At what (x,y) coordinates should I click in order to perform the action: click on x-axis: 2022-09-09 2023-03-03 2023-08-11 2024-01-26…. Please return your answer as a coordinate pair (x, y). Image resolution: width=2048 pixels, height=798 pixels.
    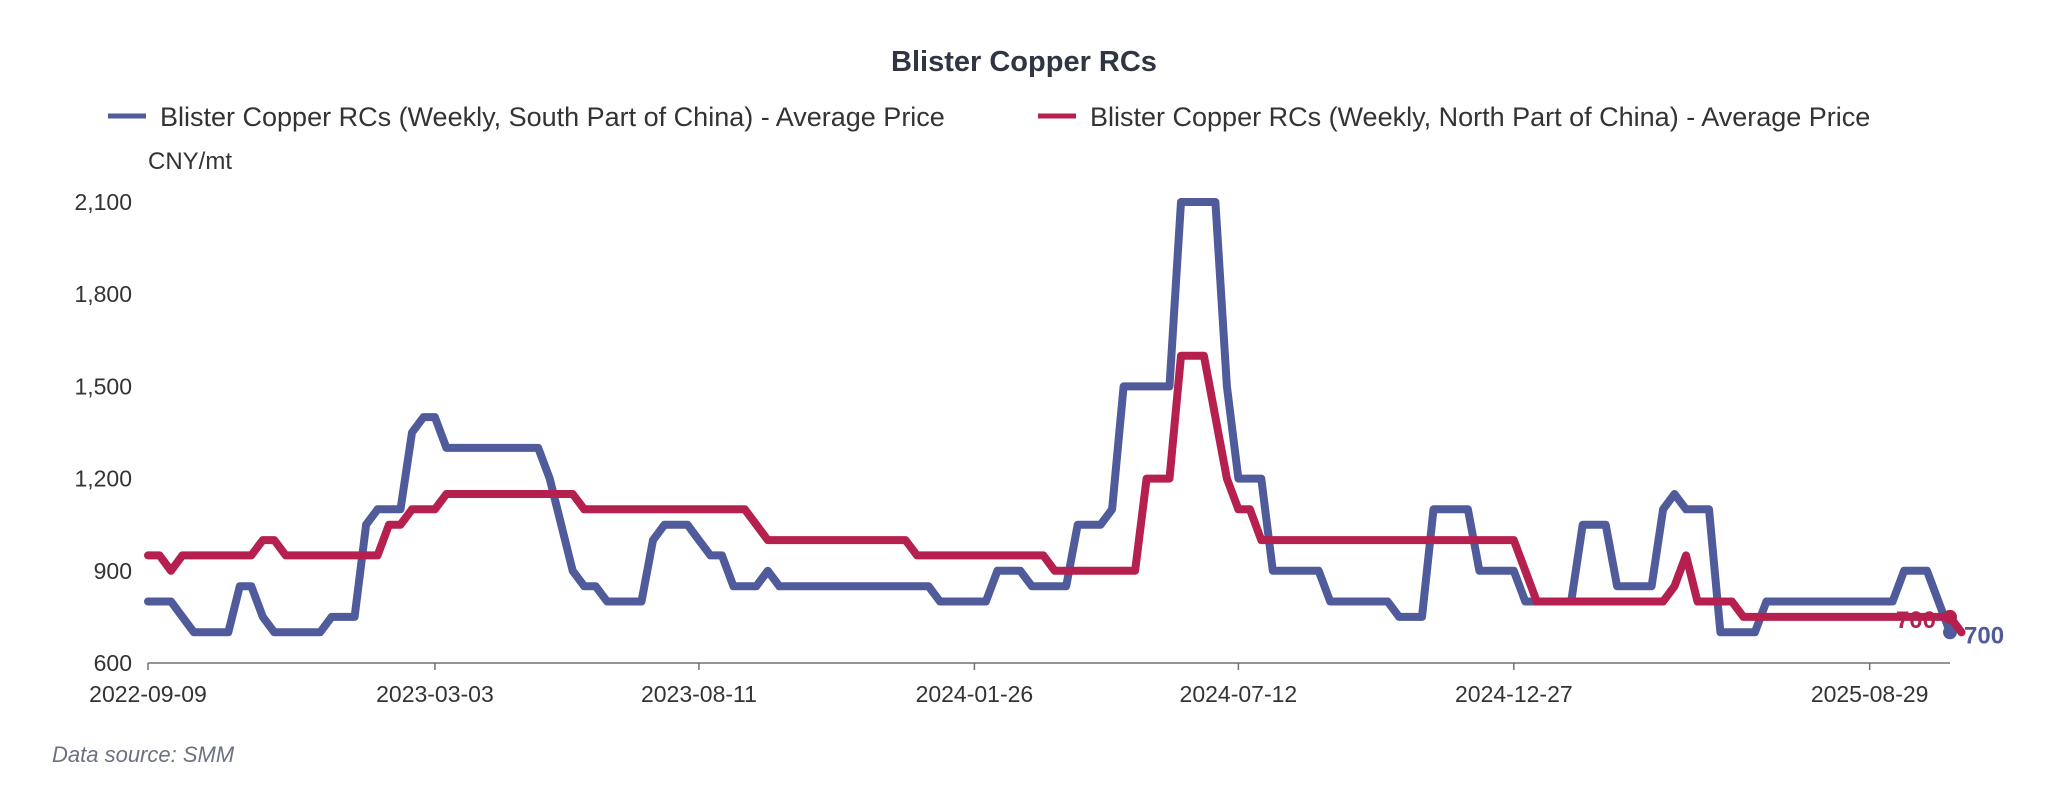
    Looking at the image, I should click on (1008, 685).